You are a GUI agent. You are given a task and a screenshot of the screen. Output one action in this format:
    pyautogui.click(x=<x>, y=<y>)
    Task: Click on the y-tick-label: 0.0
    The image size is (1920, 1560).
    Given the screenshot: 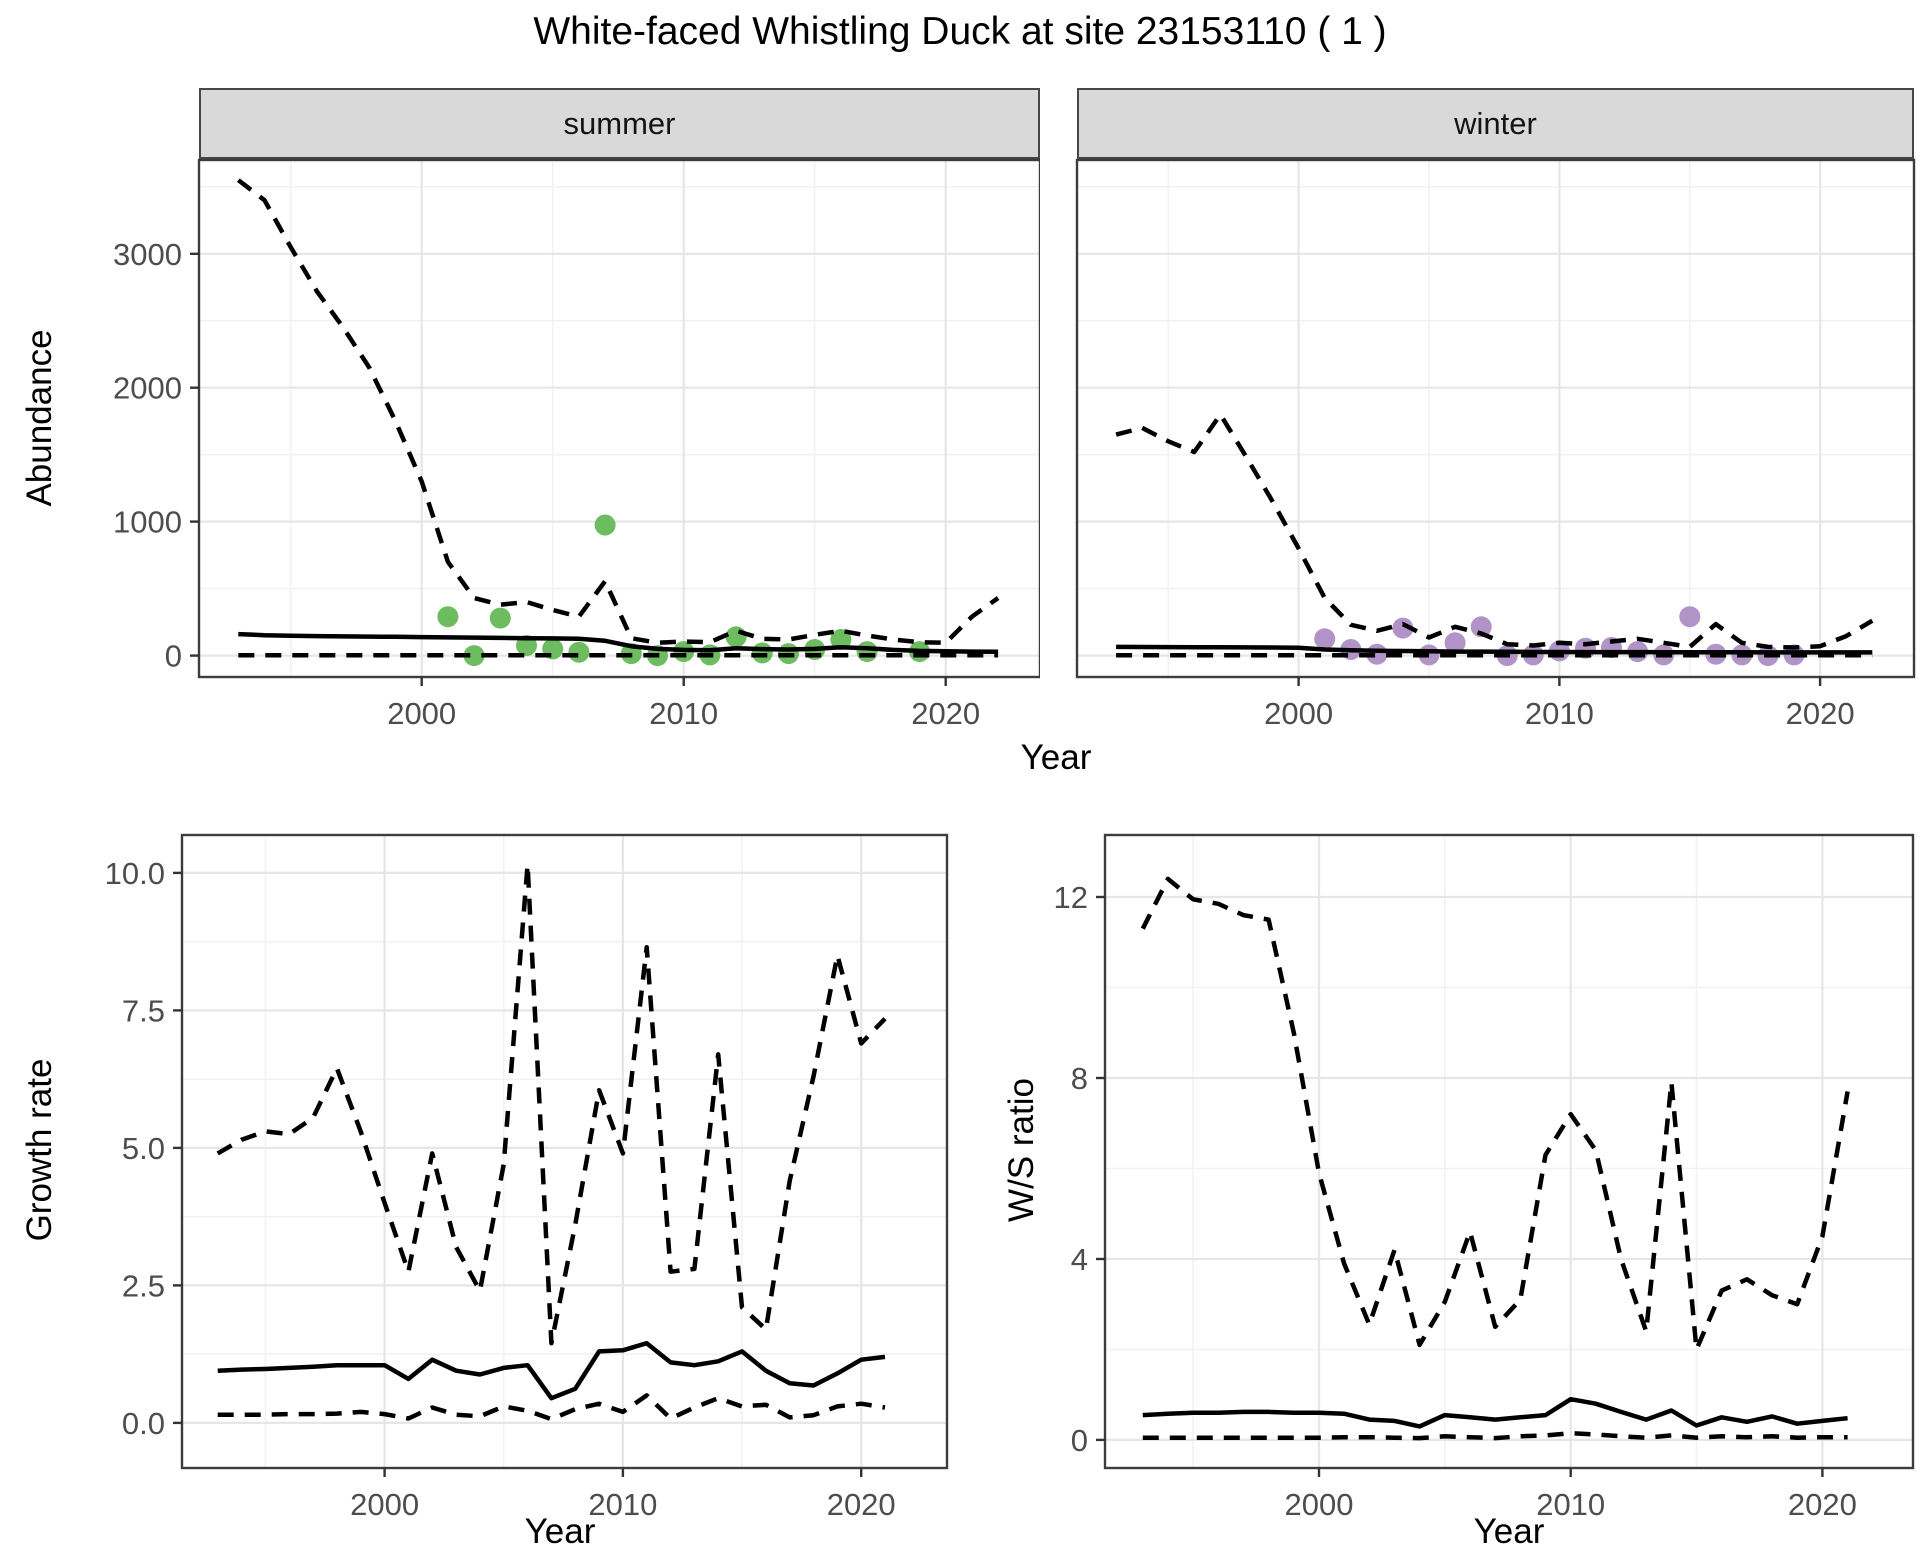 What is the action you would take?
    pyautogui.click(x=143, y=1423)
    